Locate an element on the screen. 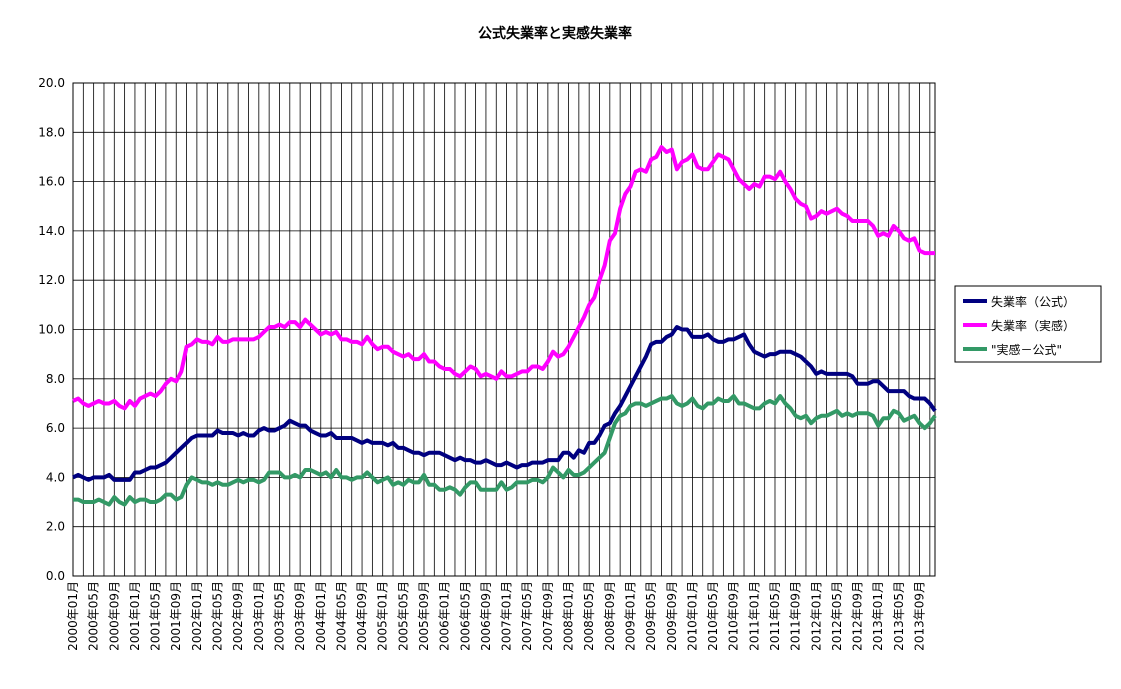 This screenshot has width=1121, height=689. x-tick-label: 2011年09月 is located at coordinates (796, 616).